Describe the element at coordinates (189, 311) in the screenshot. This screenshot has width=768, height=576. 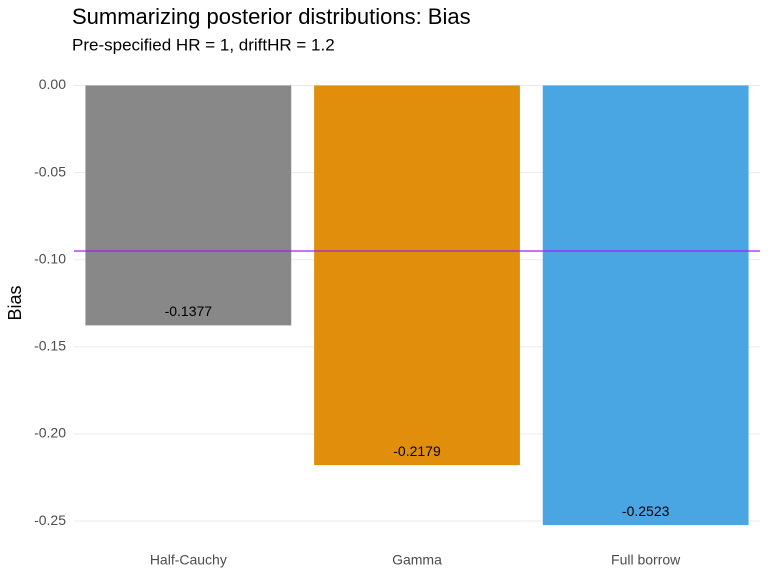
I see `value-label: -0.1377` at that location.